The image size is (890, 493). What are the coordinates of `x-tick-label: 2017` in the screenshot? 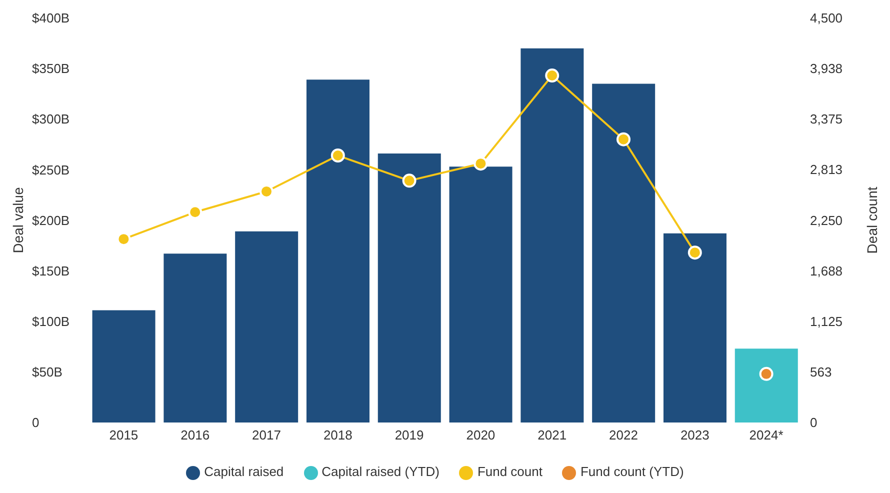 It's located at (266, 435).